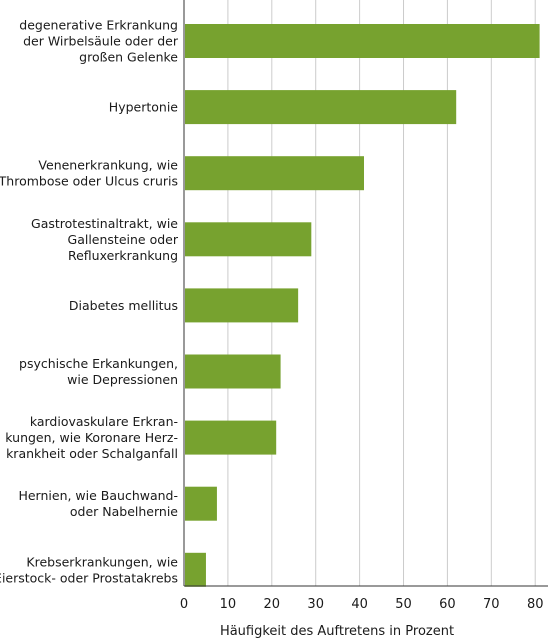 This screenshot has width=553, height=643. Describe the element at coordinates (447, 604) in the screenshot. I see `x-tick-label: 60` at that location.